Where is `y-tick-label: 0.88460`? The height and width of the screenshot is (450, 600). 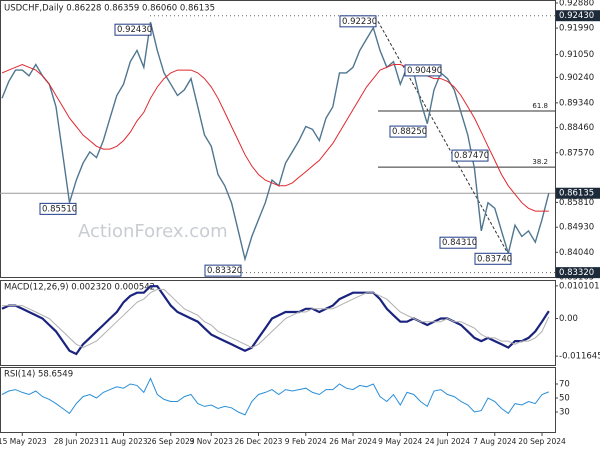
y-tick-label: 0.88460 is located at coordinates (576, 128).